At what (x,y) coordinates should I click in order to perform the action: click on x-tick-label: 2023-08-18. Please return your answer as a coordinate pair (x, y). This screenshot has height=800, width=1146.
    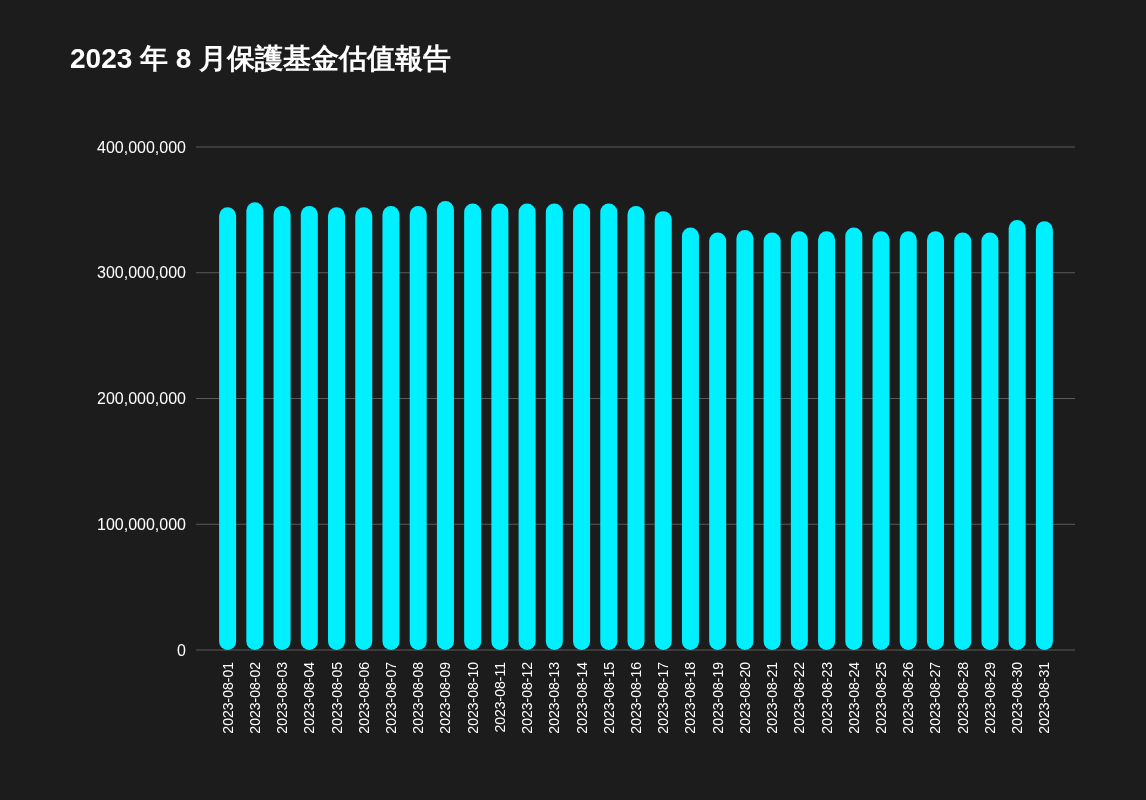
    Looking at the image, I should click on (690, 697).